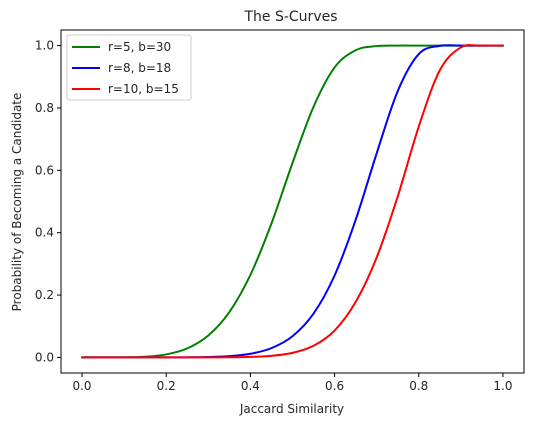 The height and width of the screenshot is (433, 550). What do you see at coordinates (250, 386) in the screenshot?
I see `x-tick-label: 0.4` at bounding box center [250, 386].